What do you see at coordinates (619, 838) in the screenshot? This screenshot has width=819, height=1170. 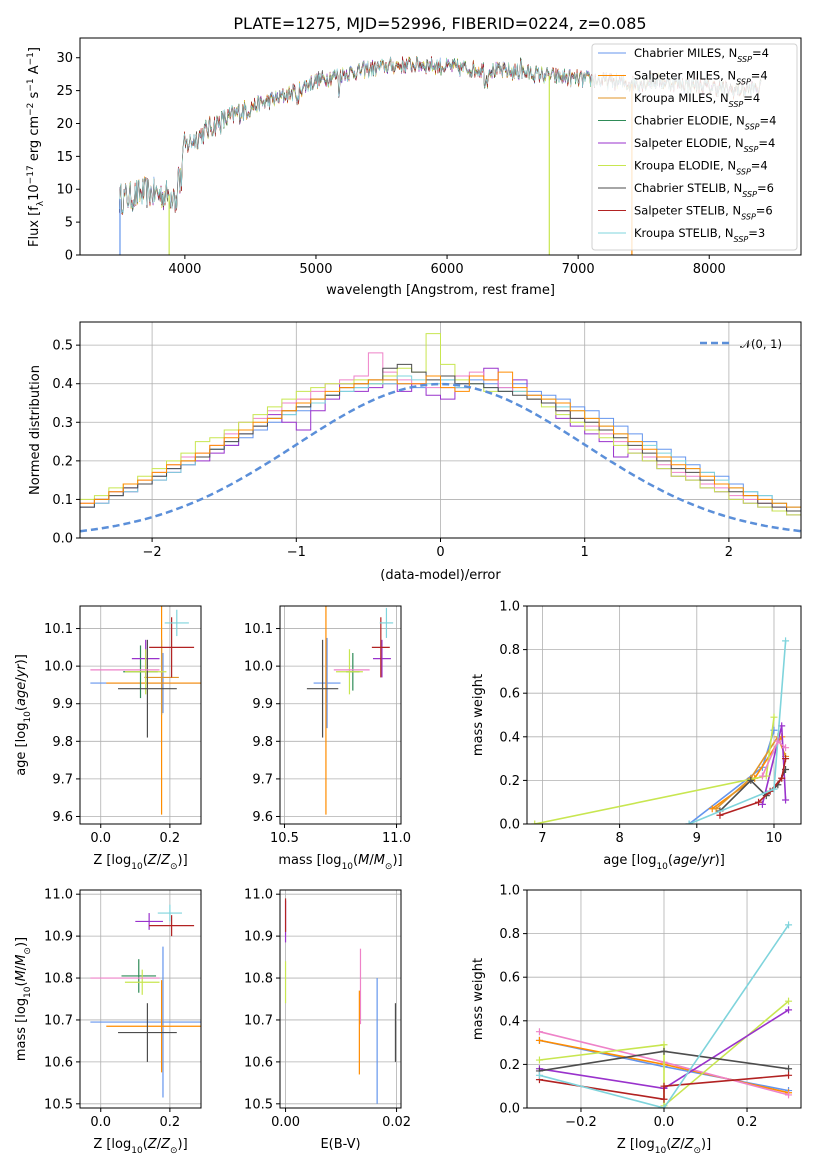 I see `x-tick-label: 8` at bounding box center [619, 838].